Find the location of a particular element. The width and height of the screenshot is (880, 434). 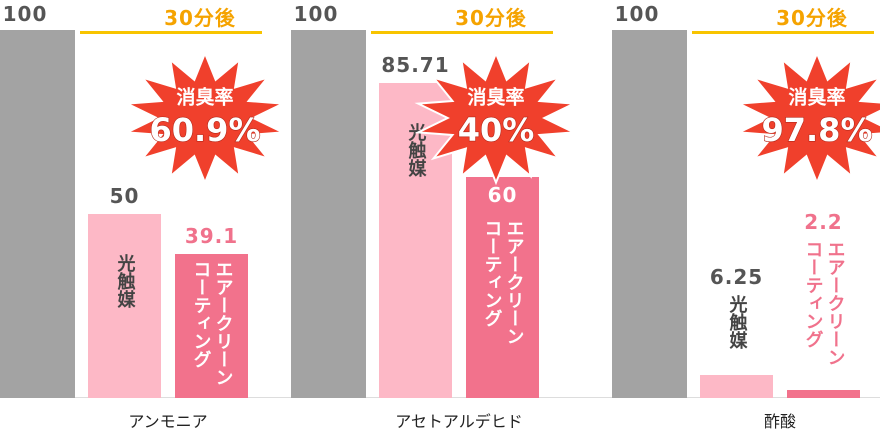

category-label: アセトアルデヒド is located at coordinates (459, 421).